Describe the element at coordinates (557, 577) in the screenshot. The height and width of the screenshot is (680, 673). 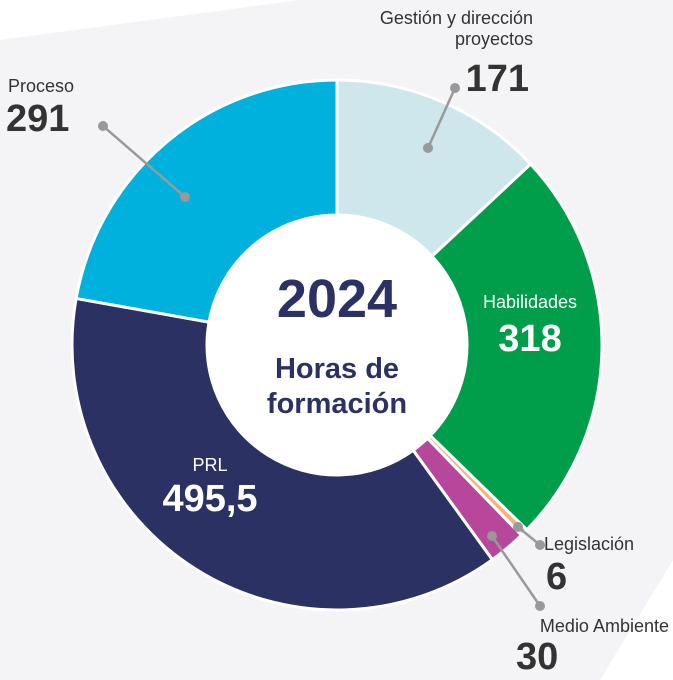
I see `segment-value: 6` at that location.